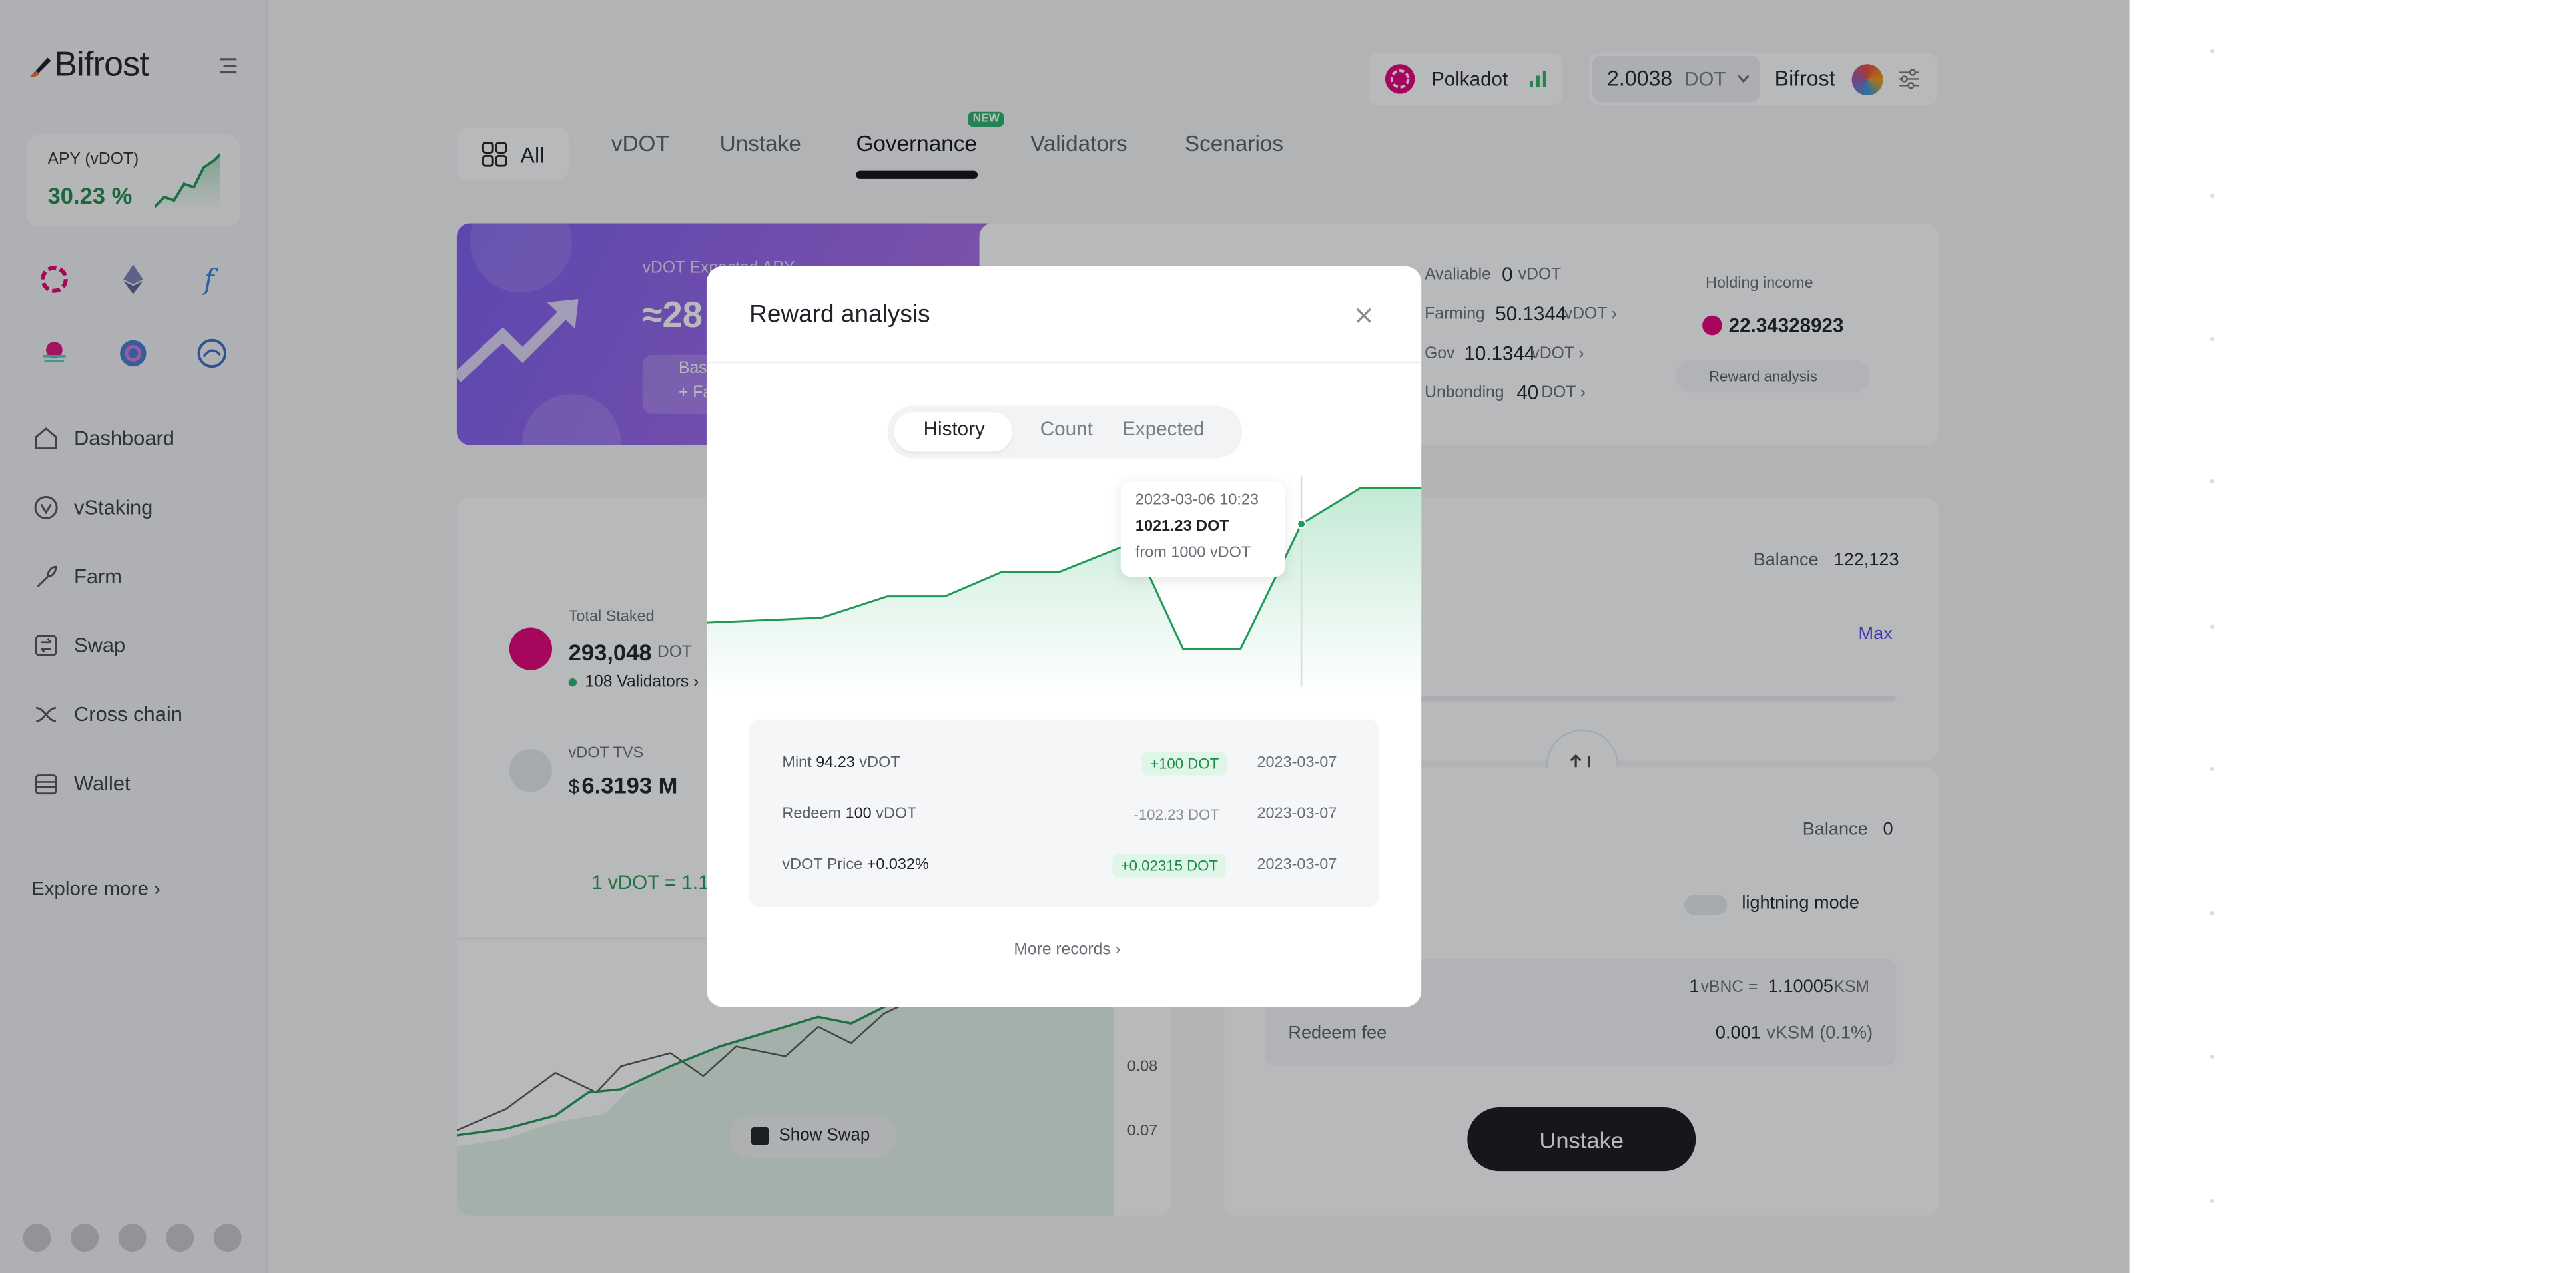  I want to click on apy-label: APY (vDOT), so click(93, 160).